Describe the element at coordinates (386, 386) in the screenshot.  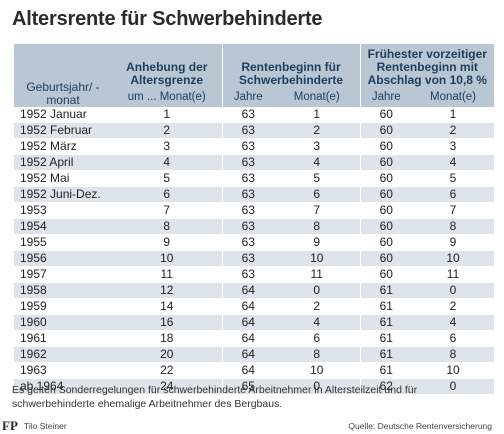
I see `cell-earliest-years: 62` at that location.